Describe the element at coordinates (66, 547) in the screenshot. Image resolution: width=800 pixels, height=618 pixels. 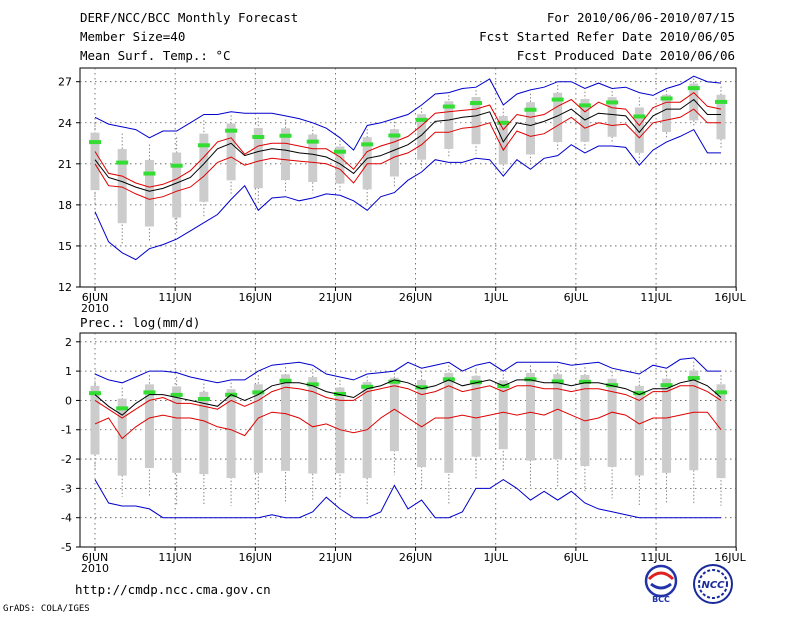
I see `y-tick-label: -5` at that location.